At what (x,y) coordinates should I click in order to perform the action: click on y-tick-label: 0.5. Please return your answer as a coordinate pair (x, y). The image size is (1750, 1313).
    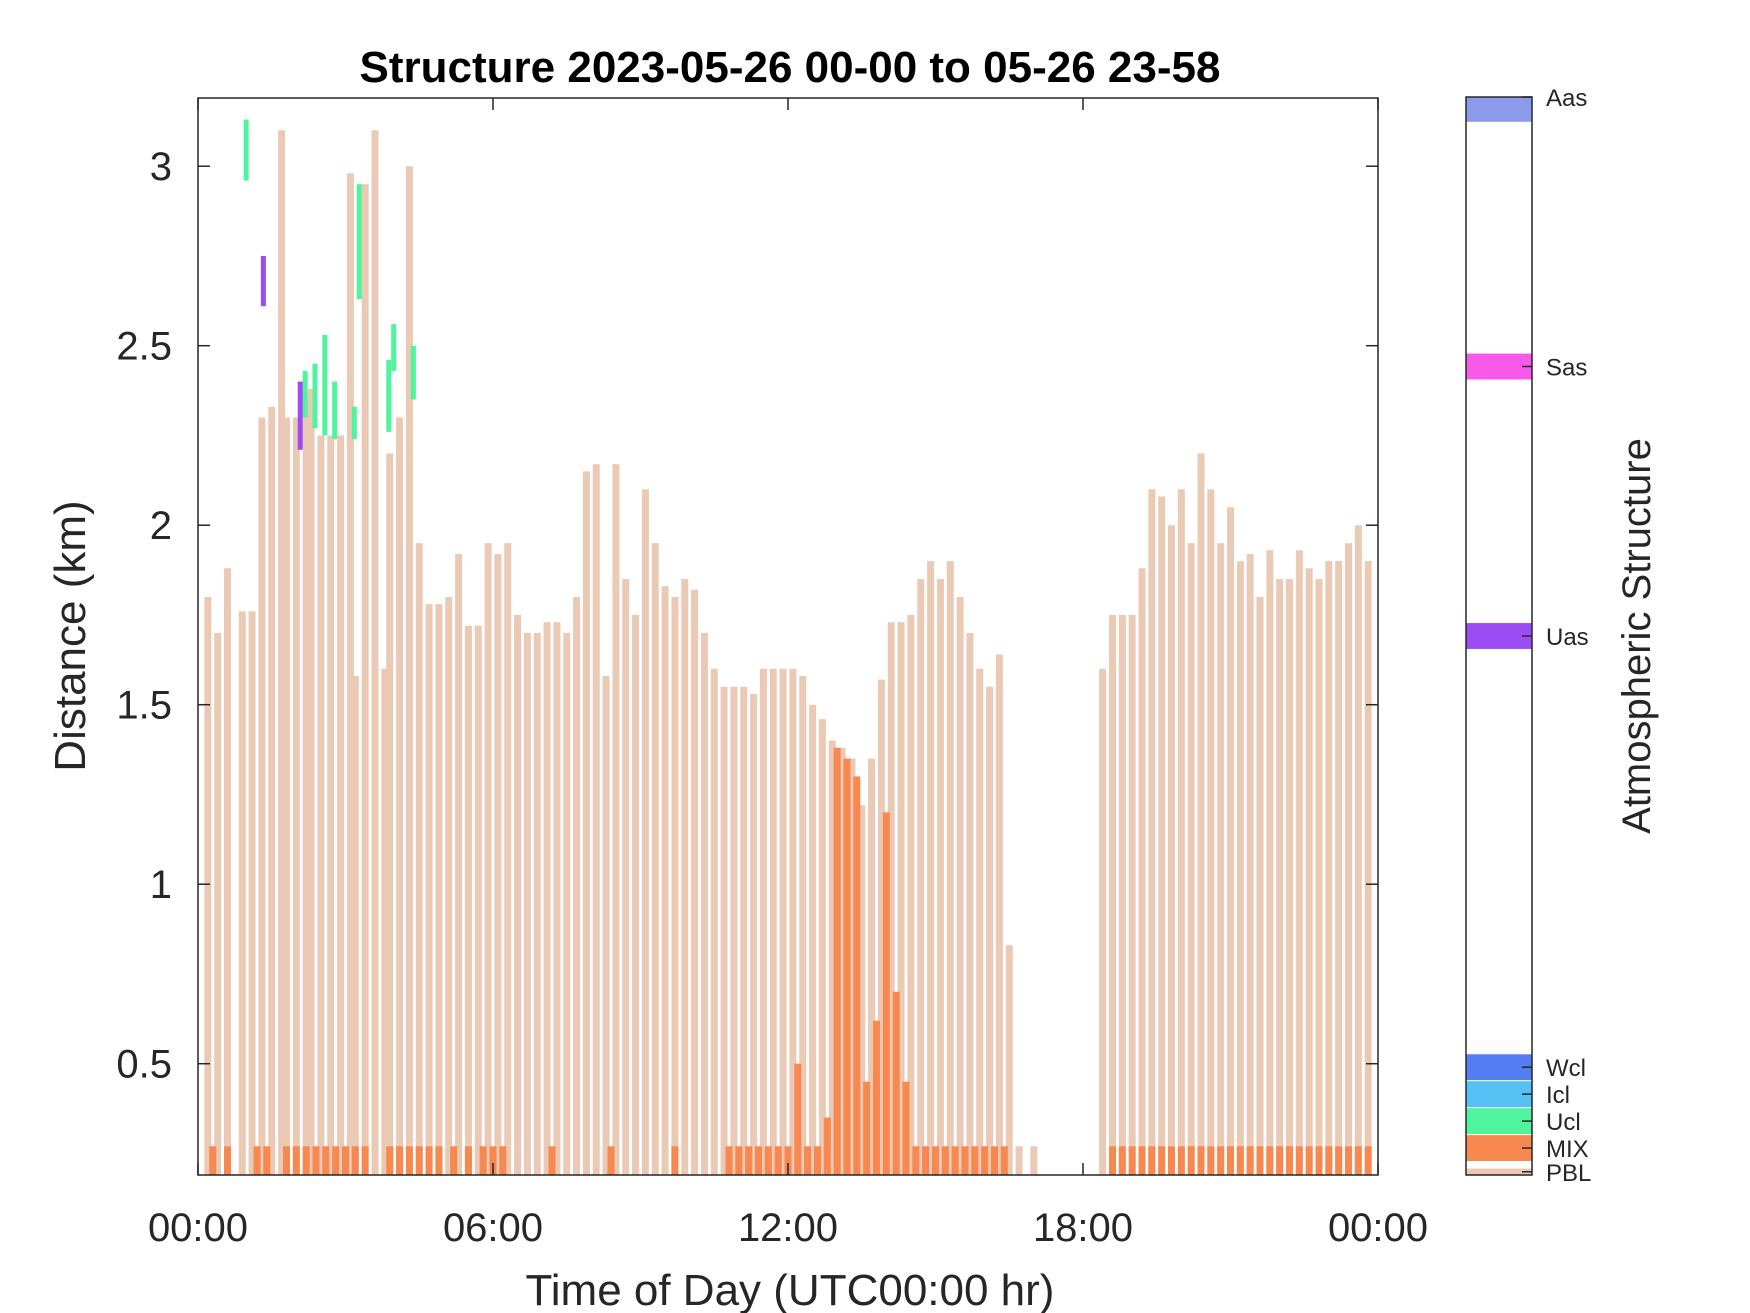
    Looking at the image, I should click on (144, 1065).